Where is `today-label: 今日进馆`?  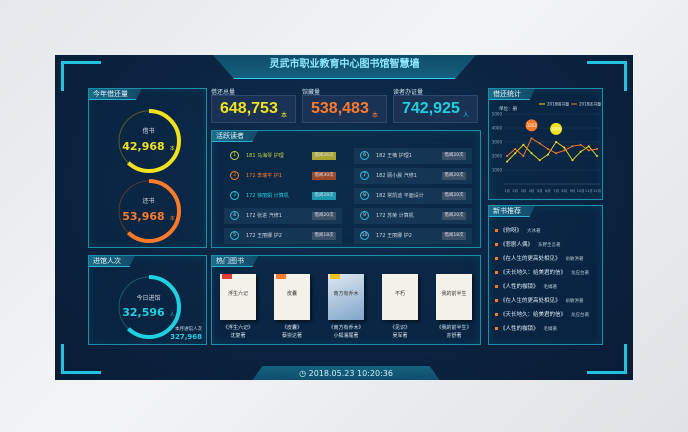 today-label: 今日进馆 is located at coordinates (148, 298).